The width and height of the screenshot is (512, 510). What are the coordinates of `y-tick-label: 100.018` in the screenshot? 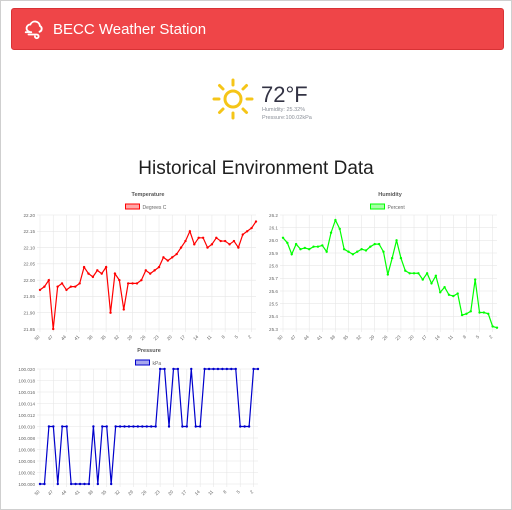 It's located at (26, 380).